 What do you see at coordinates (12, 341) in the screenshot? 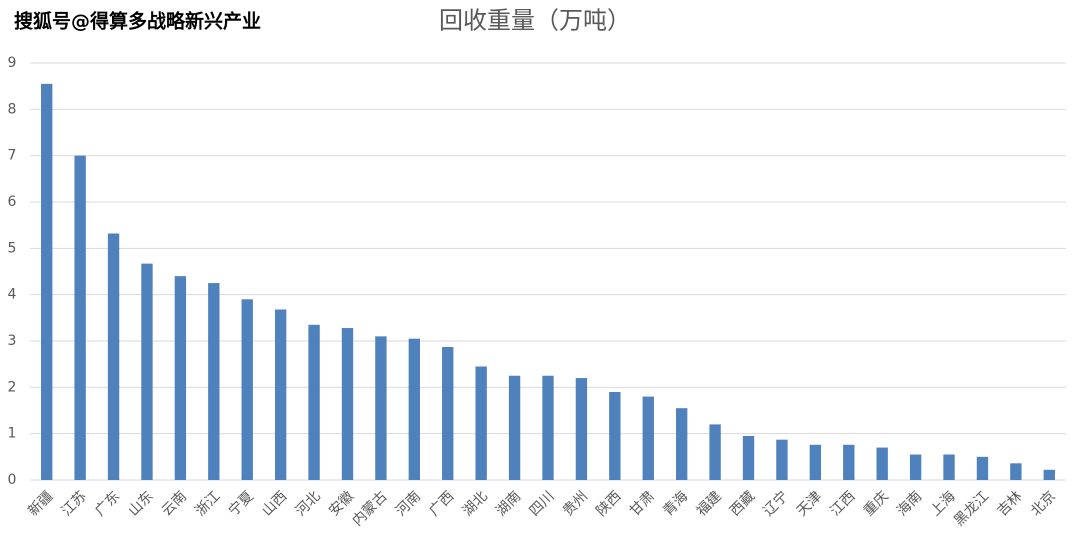
I see `y-tick-label: 3` at bounding box center [12, 341].